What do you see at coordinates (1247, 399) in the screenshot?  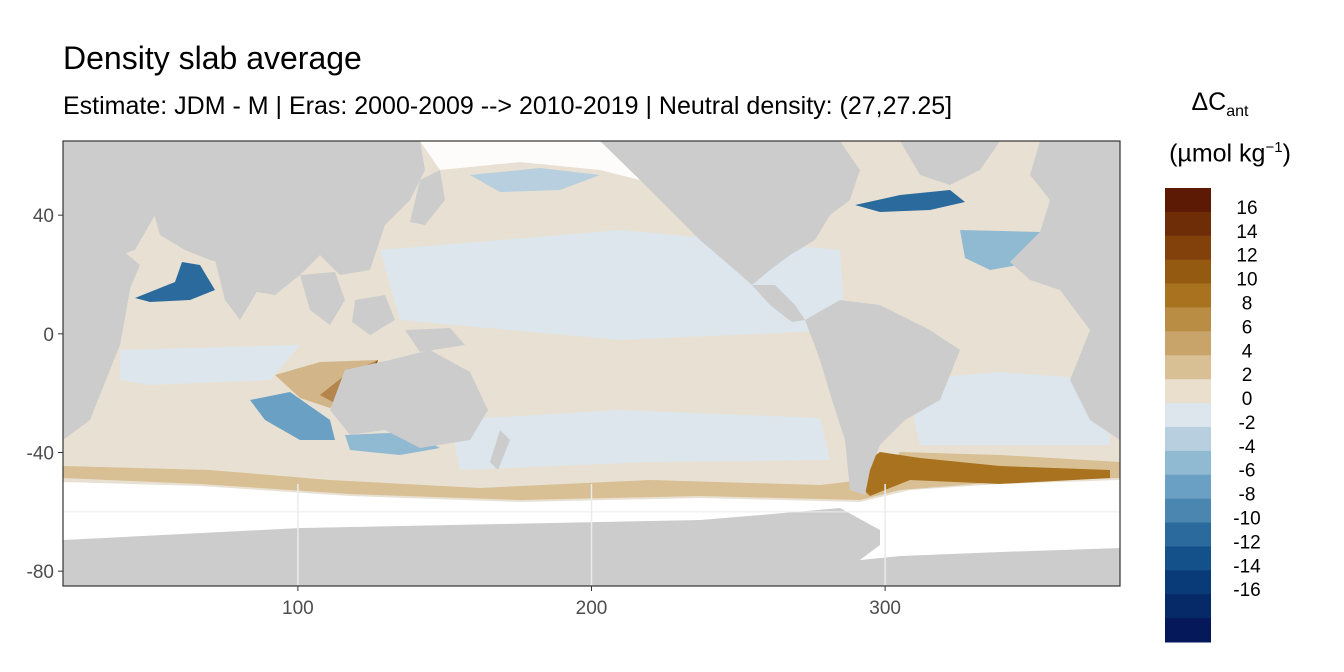 I see `colorbar-label: 0` at bounding box center [1247, 399].